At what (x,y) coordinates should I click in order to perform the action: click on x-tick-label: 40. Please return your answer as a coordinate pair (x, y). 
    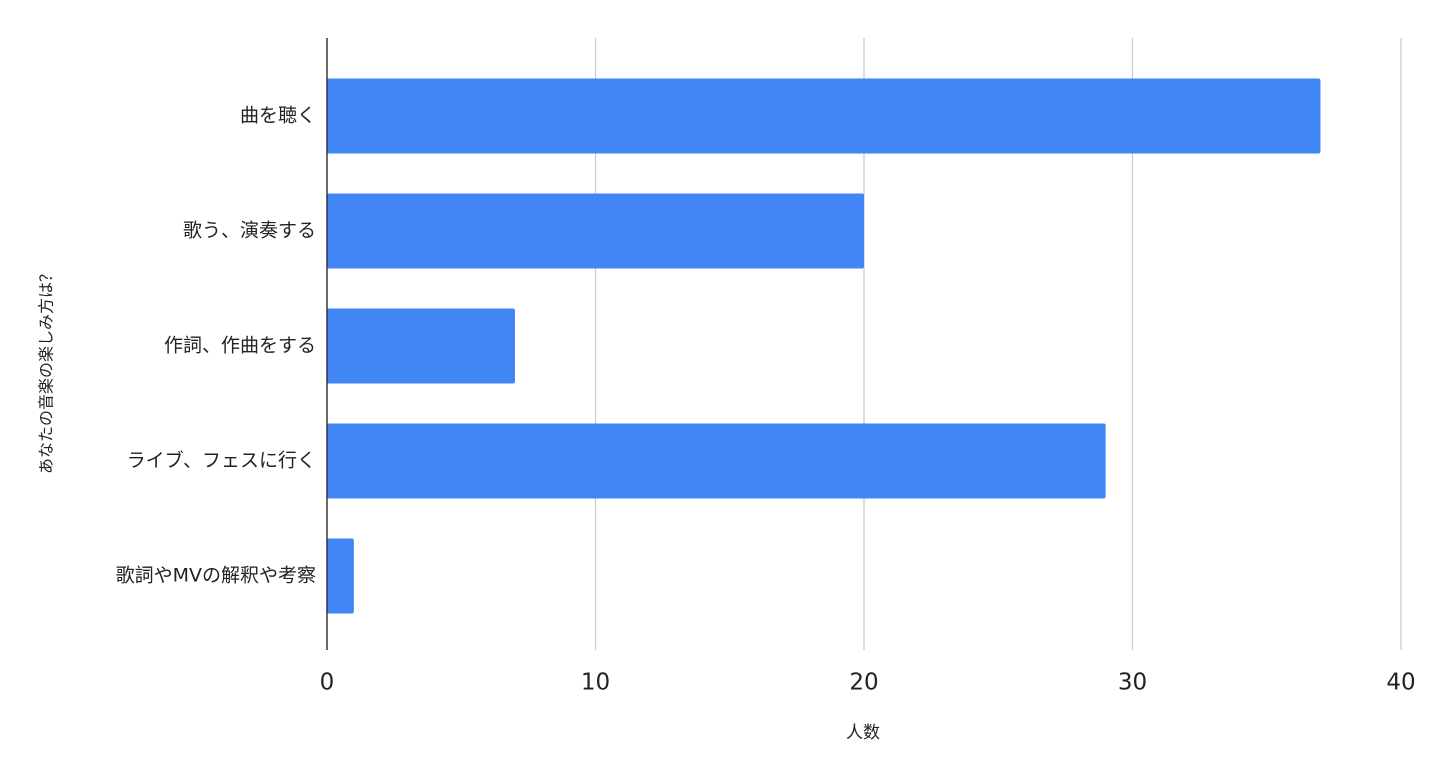
    Looking at the image, I should click on (1400, 683).